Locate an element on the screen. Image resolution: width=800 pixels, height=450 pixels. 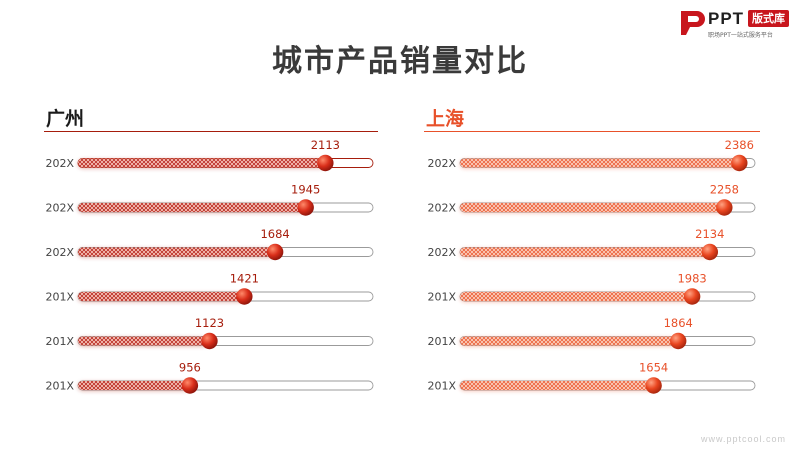
ppt-logo-icon is located at coordinates (693, 23).